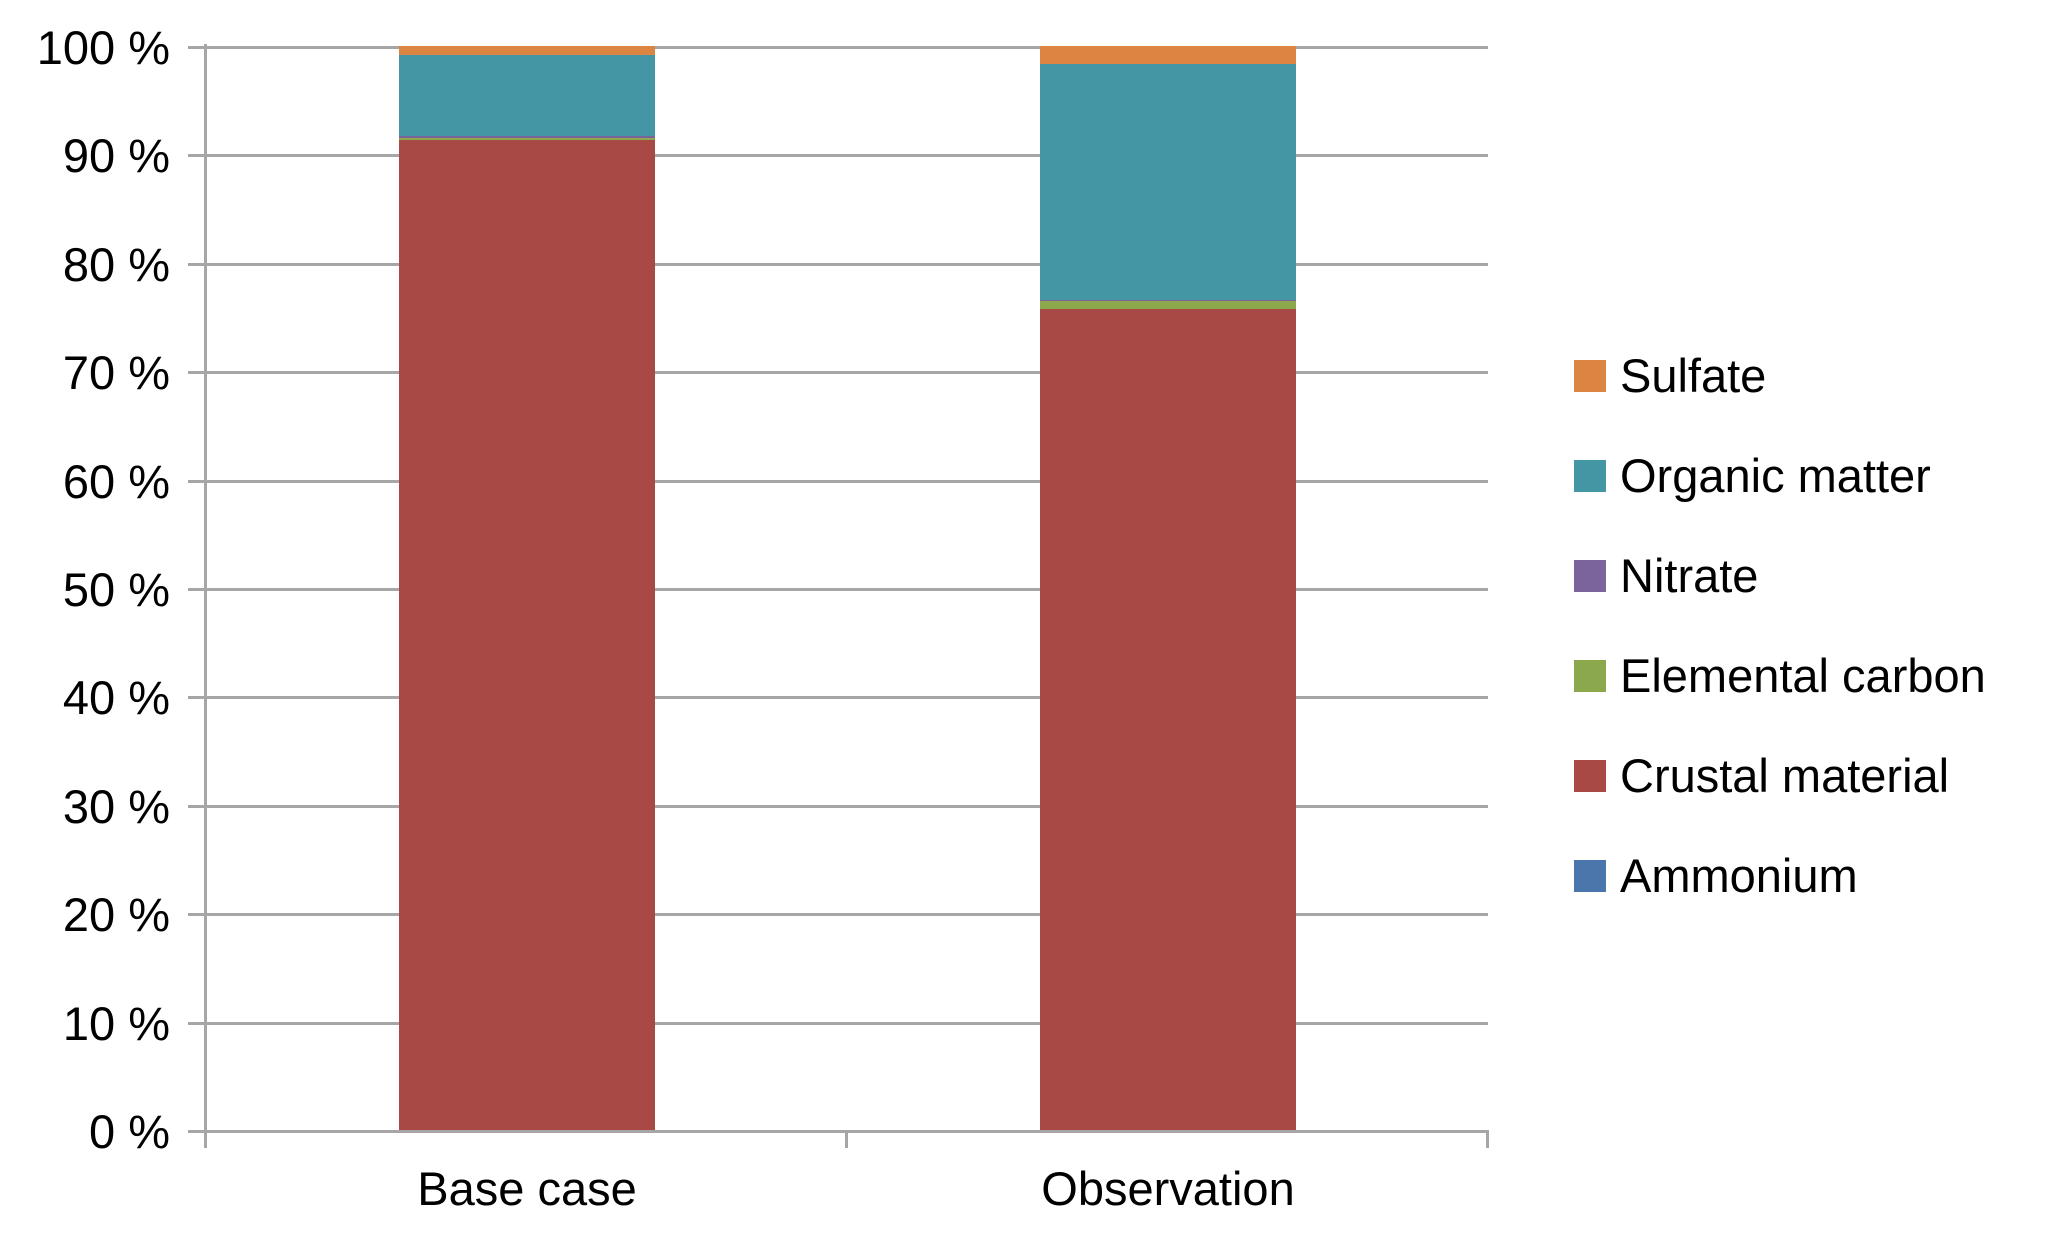 The height and width of the screenshot is (1244, 2067). What do you see at coordinates (1775, 475) in the screenshot?
I see `legend-label: Organic matter` at bounding box center [1775, 475].